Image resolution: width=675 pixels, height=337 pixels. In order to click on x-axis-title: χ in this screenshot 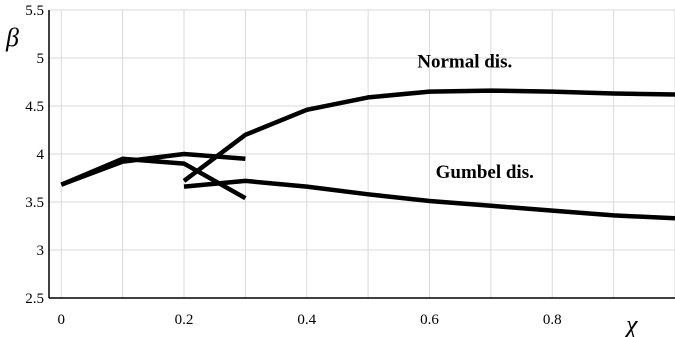, I will do `click(630, 323)`.